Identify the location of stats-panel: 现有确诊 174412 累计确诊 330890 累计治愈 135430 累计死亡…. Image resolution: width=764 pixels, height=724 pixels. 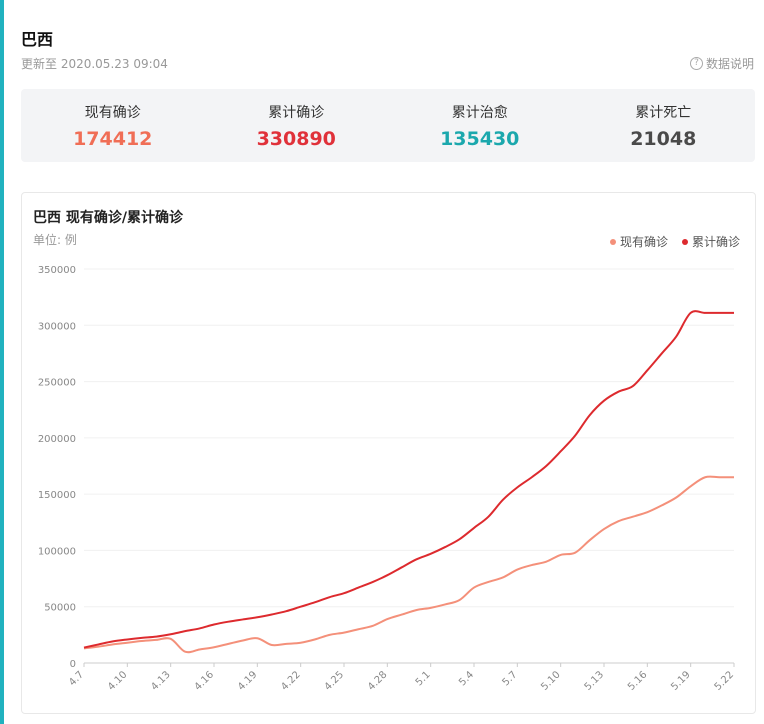
(388, 125).